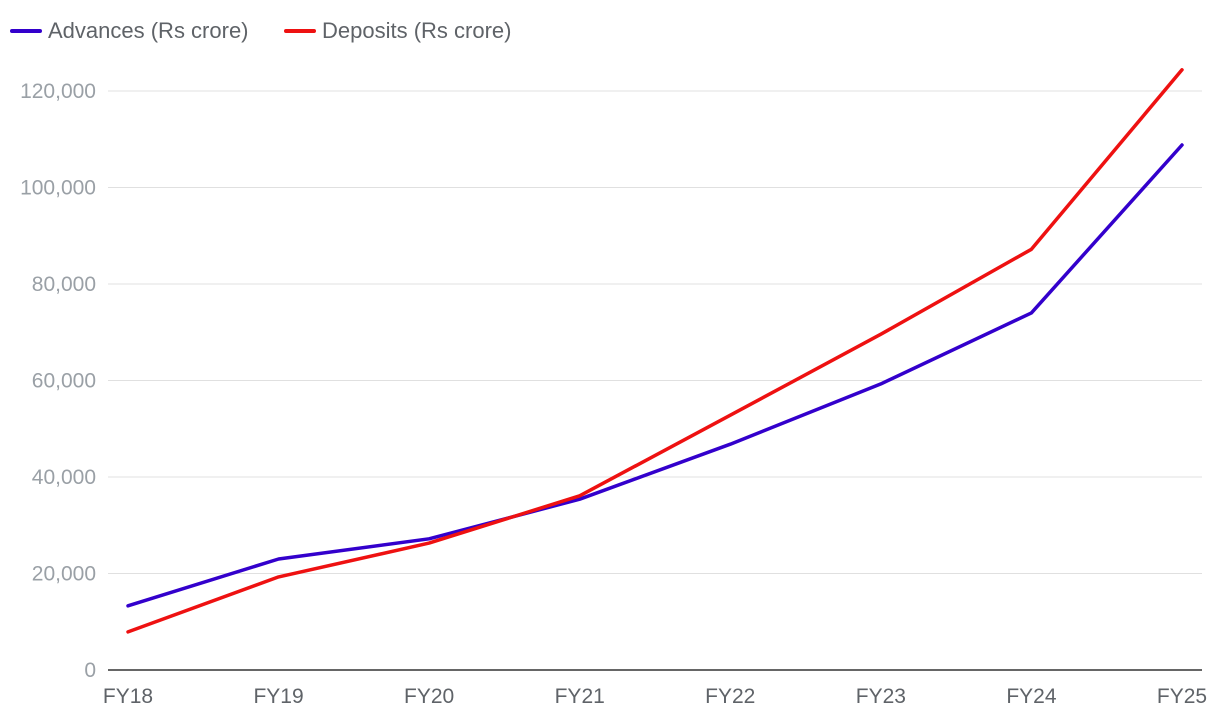 The image size is (1220, 720). Describe the element at coordinates (278, 696) in the screenshot. I see `x-tick-label: FY19` at that location.